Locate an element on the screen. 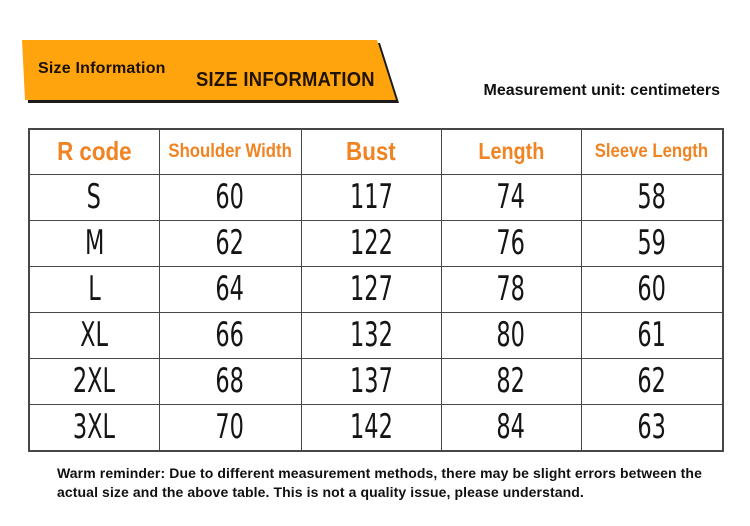 This screenshot has width=750, height=526. table-row-2xl: 2XL 68 137 82 62 is located at coordinates (376, 381).